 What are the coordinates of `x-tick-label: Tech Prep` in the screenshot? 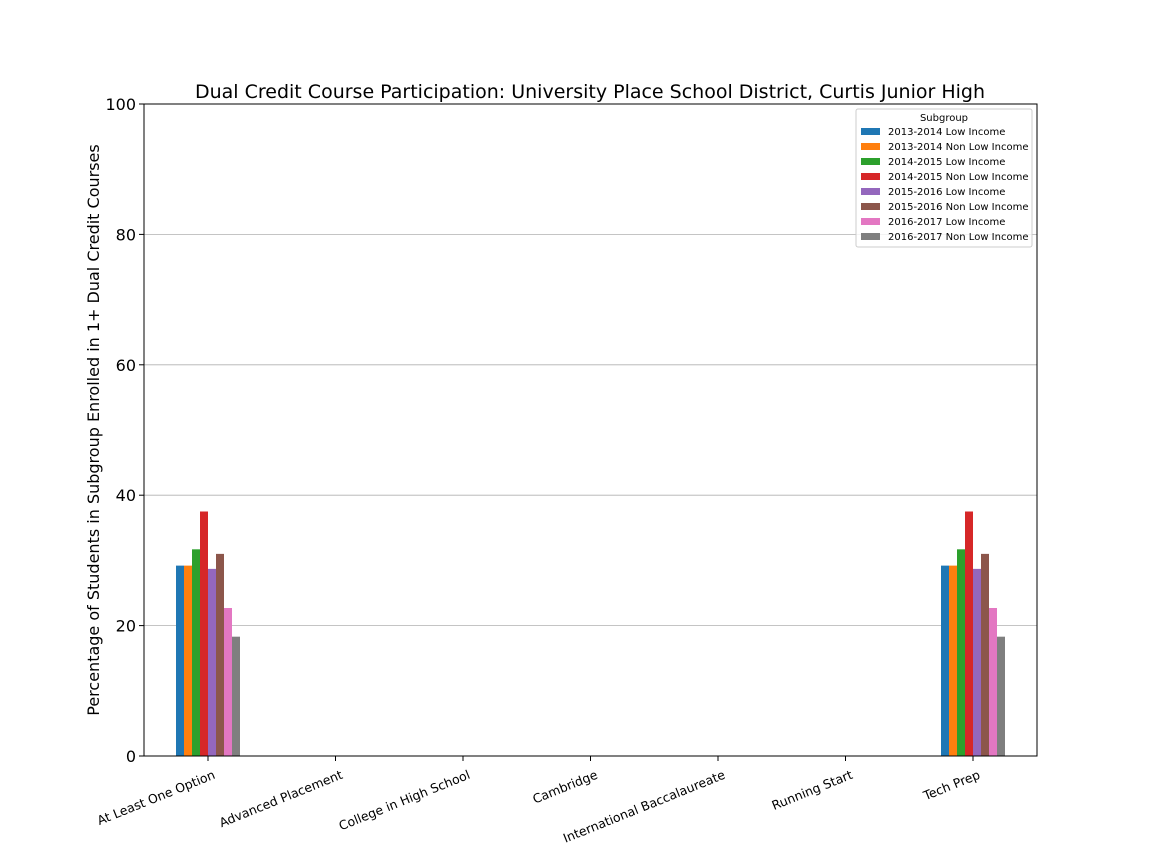 It's located at (951, 785).